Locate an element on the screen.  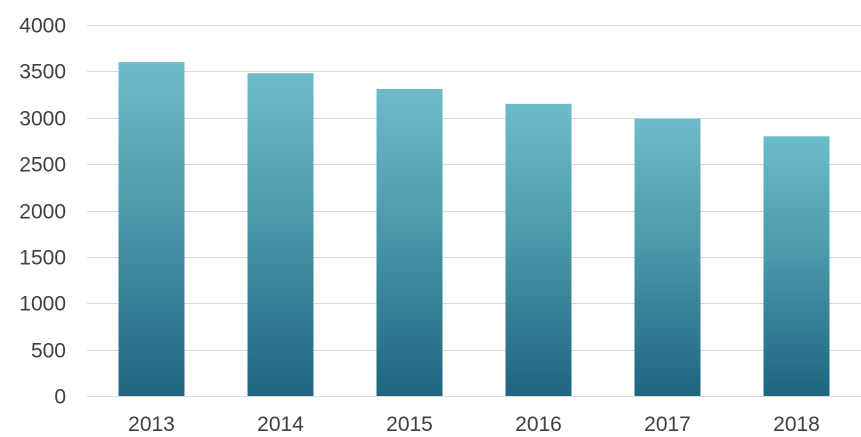
bar-2013 is located at coordinates (151, 229).